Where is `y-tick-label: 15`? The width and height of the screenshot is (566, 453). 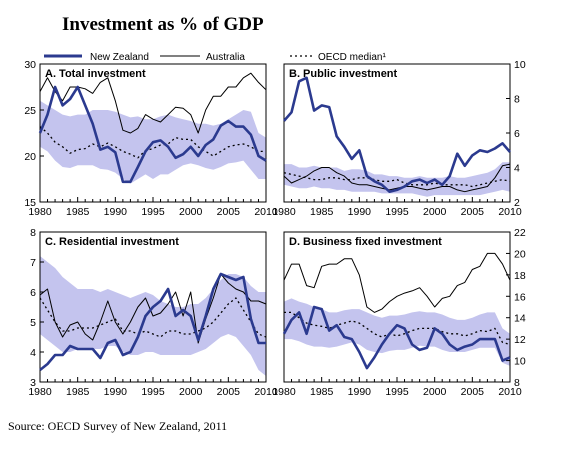 y-tick-label: 15 is located at coordinates (30, 203).